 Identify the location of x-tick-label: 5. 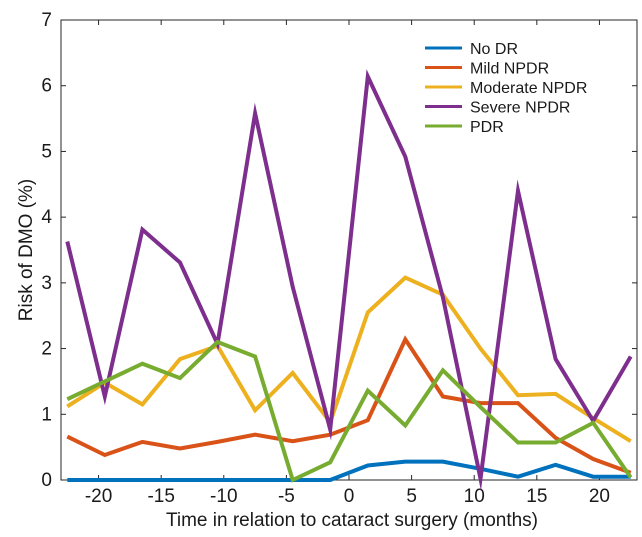
(411, 496).